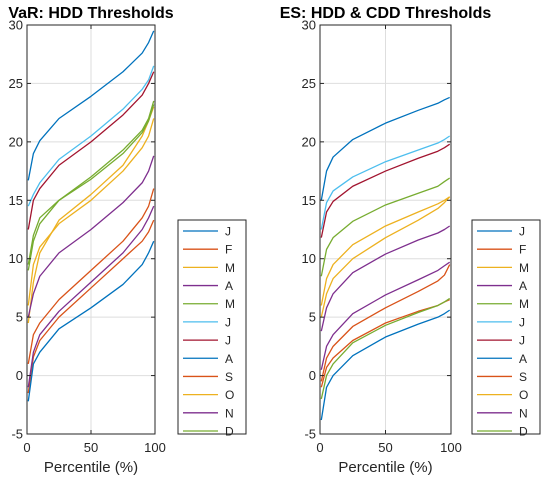 Image resolution: width=550 pixels, height=484 pixels. I want to click on chart-title: ES: HDD & CDD Thresholds, so click(386, 13).